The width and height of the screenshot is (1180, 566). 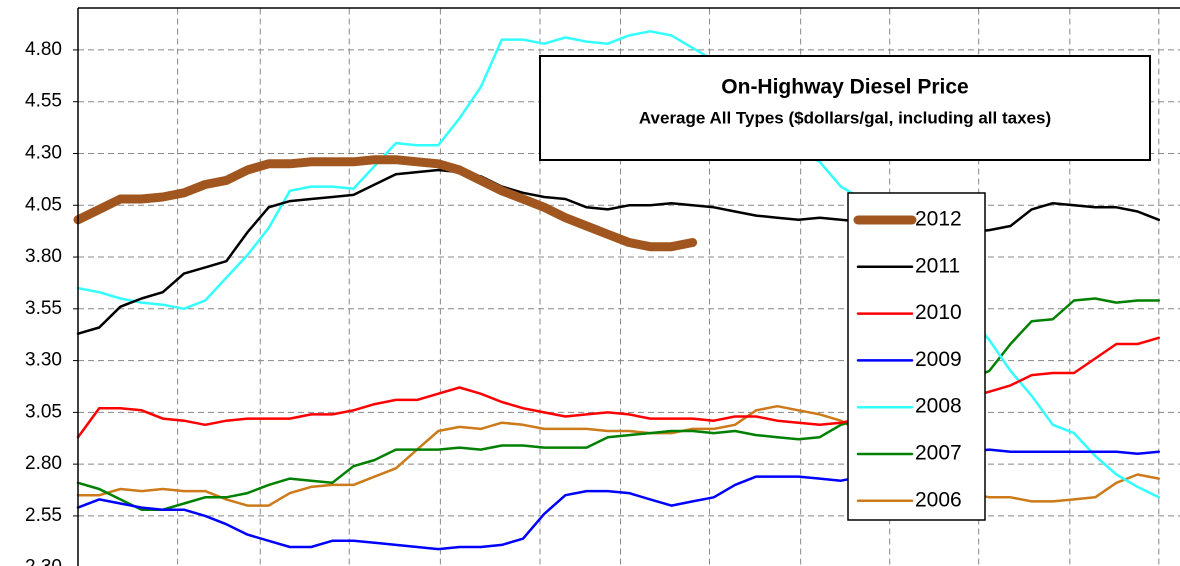 What do you see at coordinates (938, 453) in the screenshot?
I see `legend-label: 2007` at bounding box center [938, 453].